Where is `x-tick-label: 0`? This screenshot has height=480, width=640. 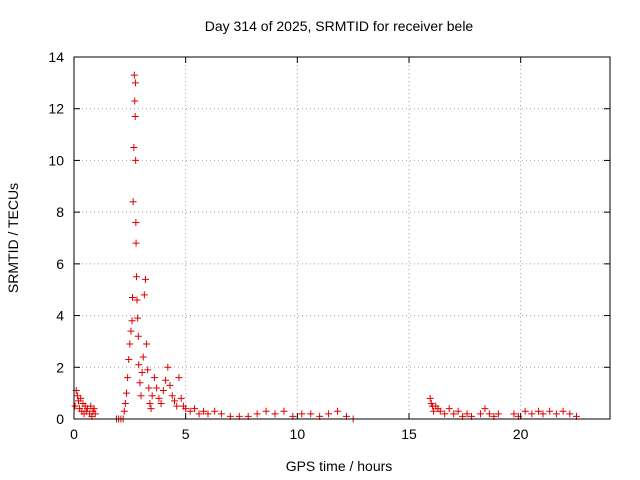
x-tick-label: 0 is located at coordinates (74, 434).